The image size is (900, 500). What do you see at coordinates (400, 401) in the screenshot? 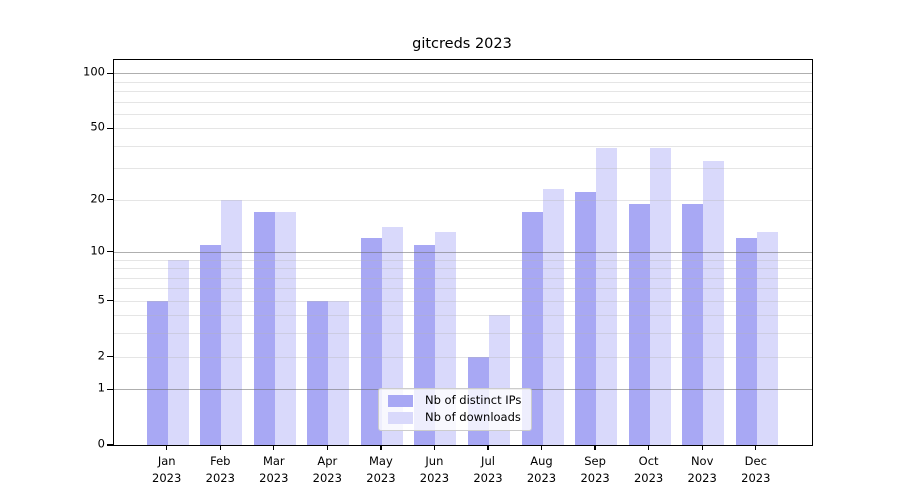
I see `legend-swatch-distinct-ips` at bounding box center [400, 401].